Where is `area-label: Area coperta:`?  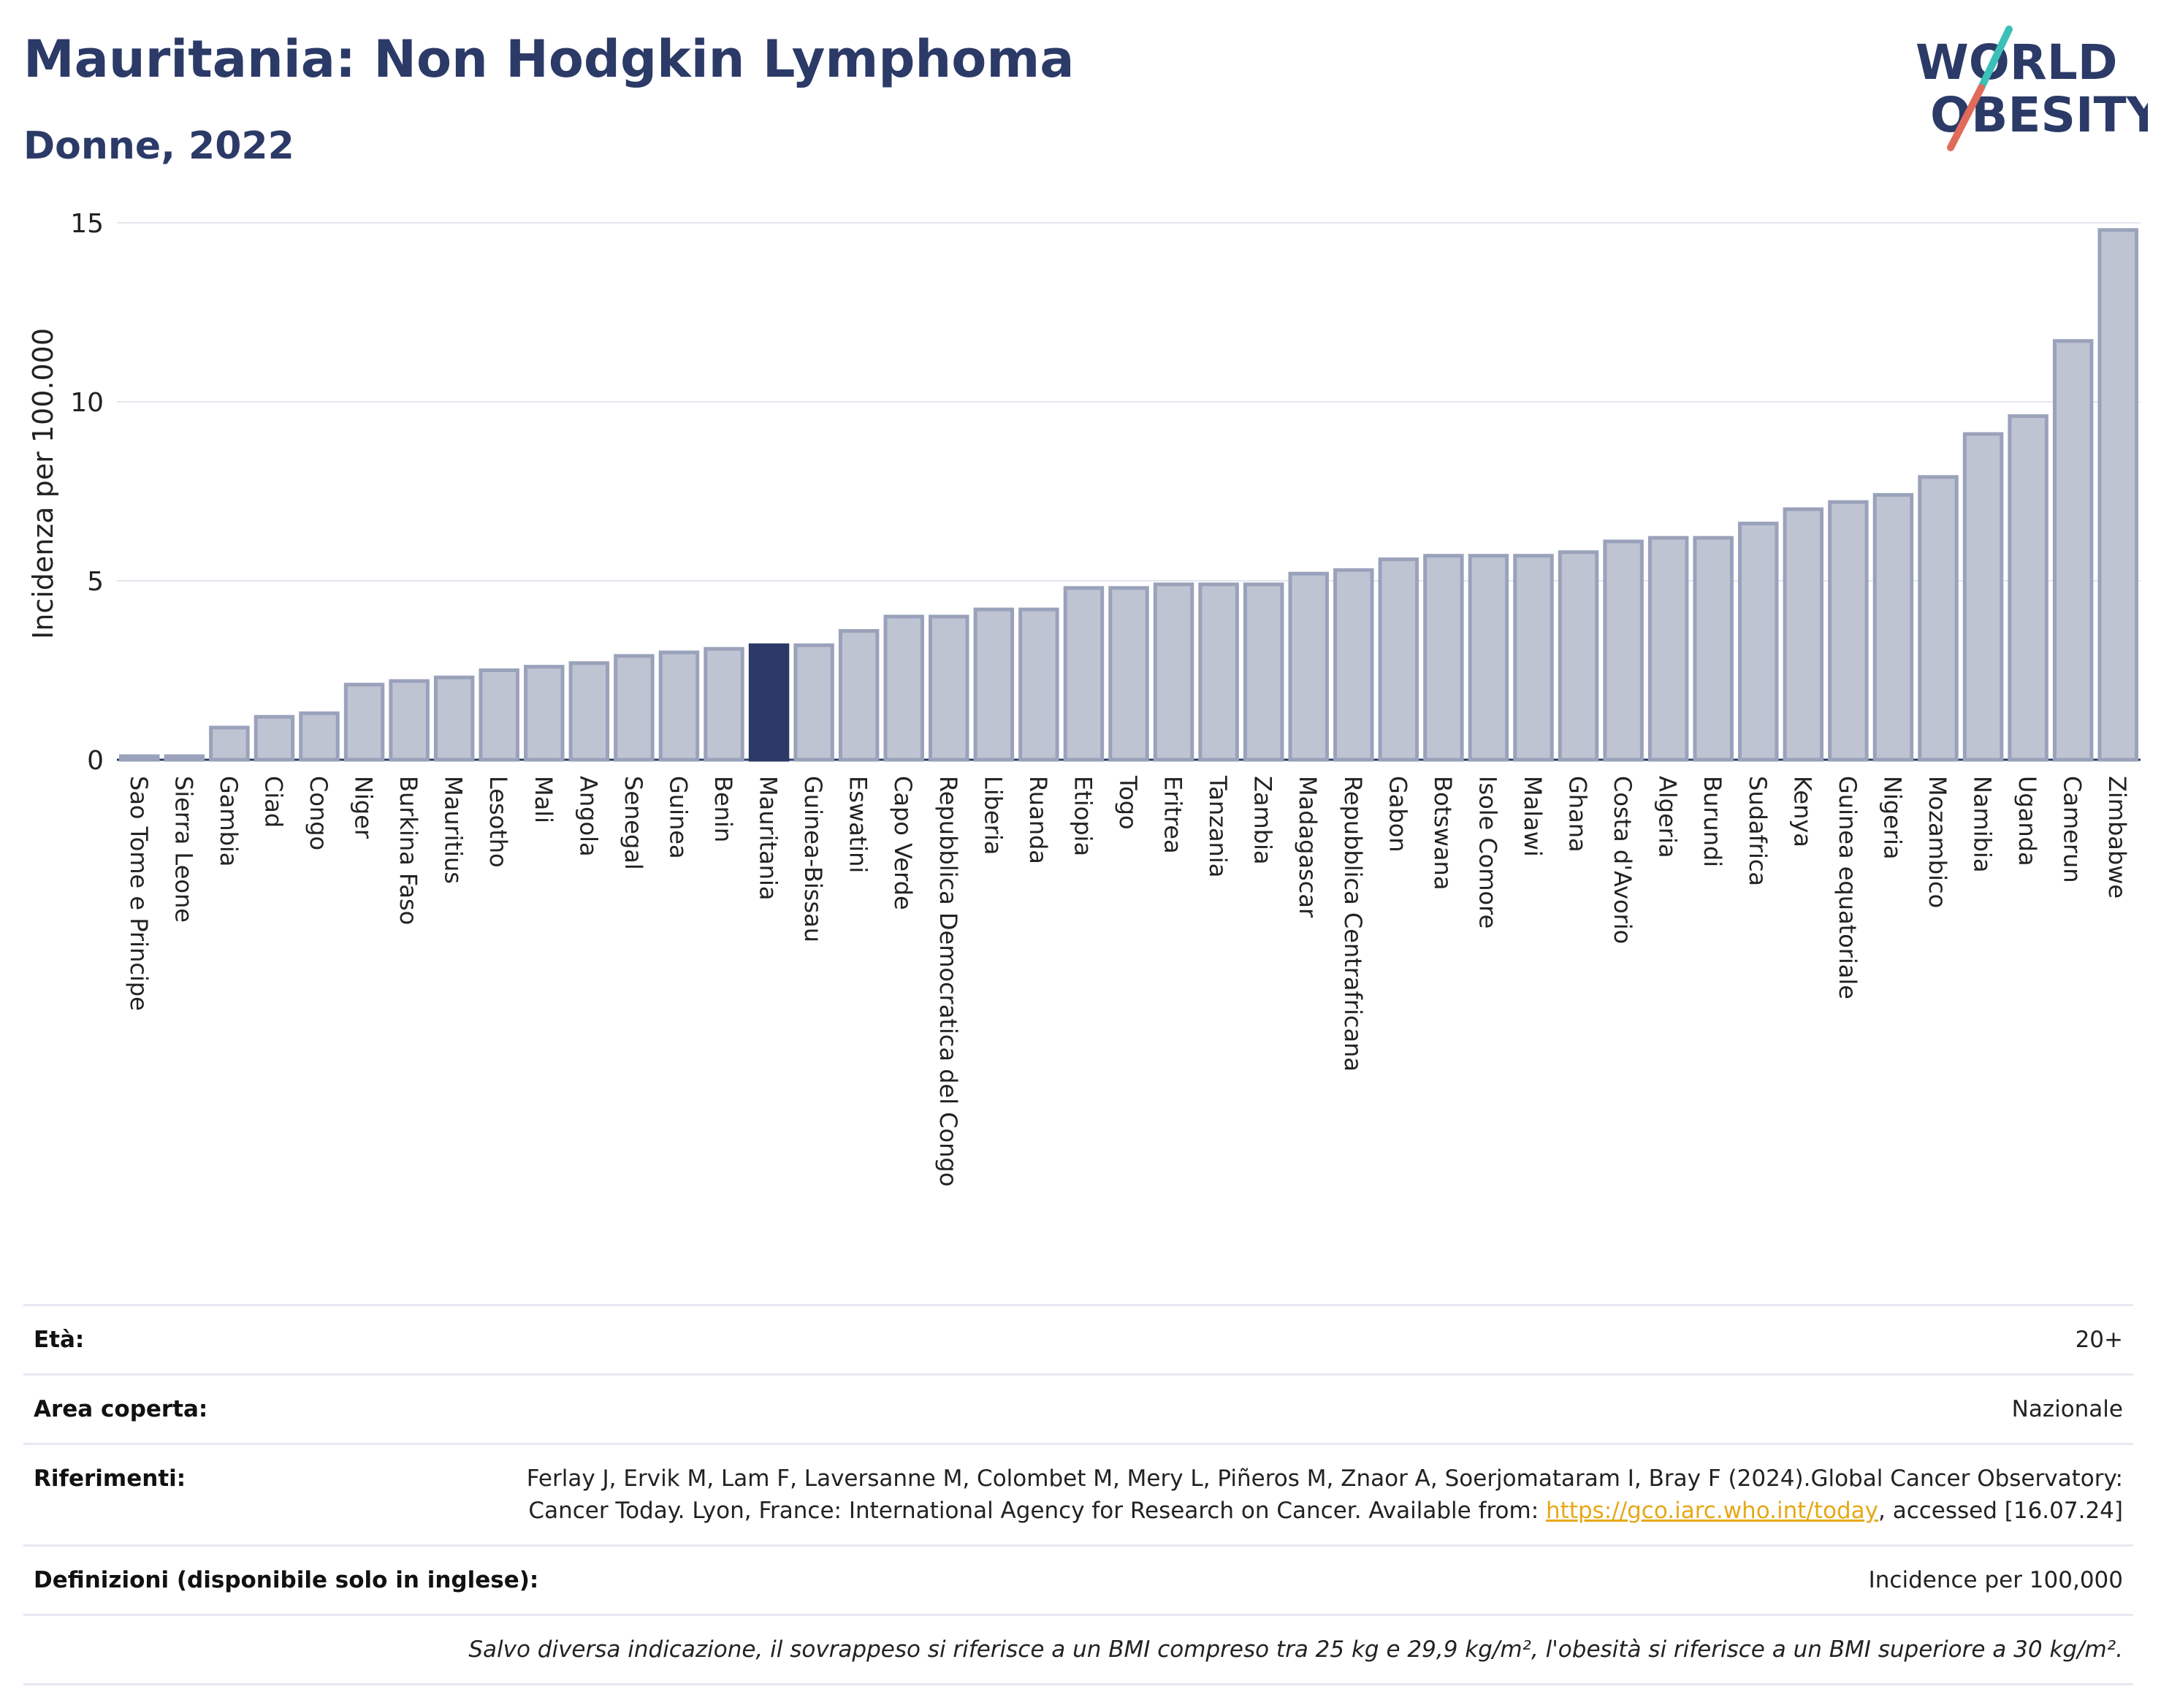
area-label: Area coperta: is located at coordinates (121, 1409).